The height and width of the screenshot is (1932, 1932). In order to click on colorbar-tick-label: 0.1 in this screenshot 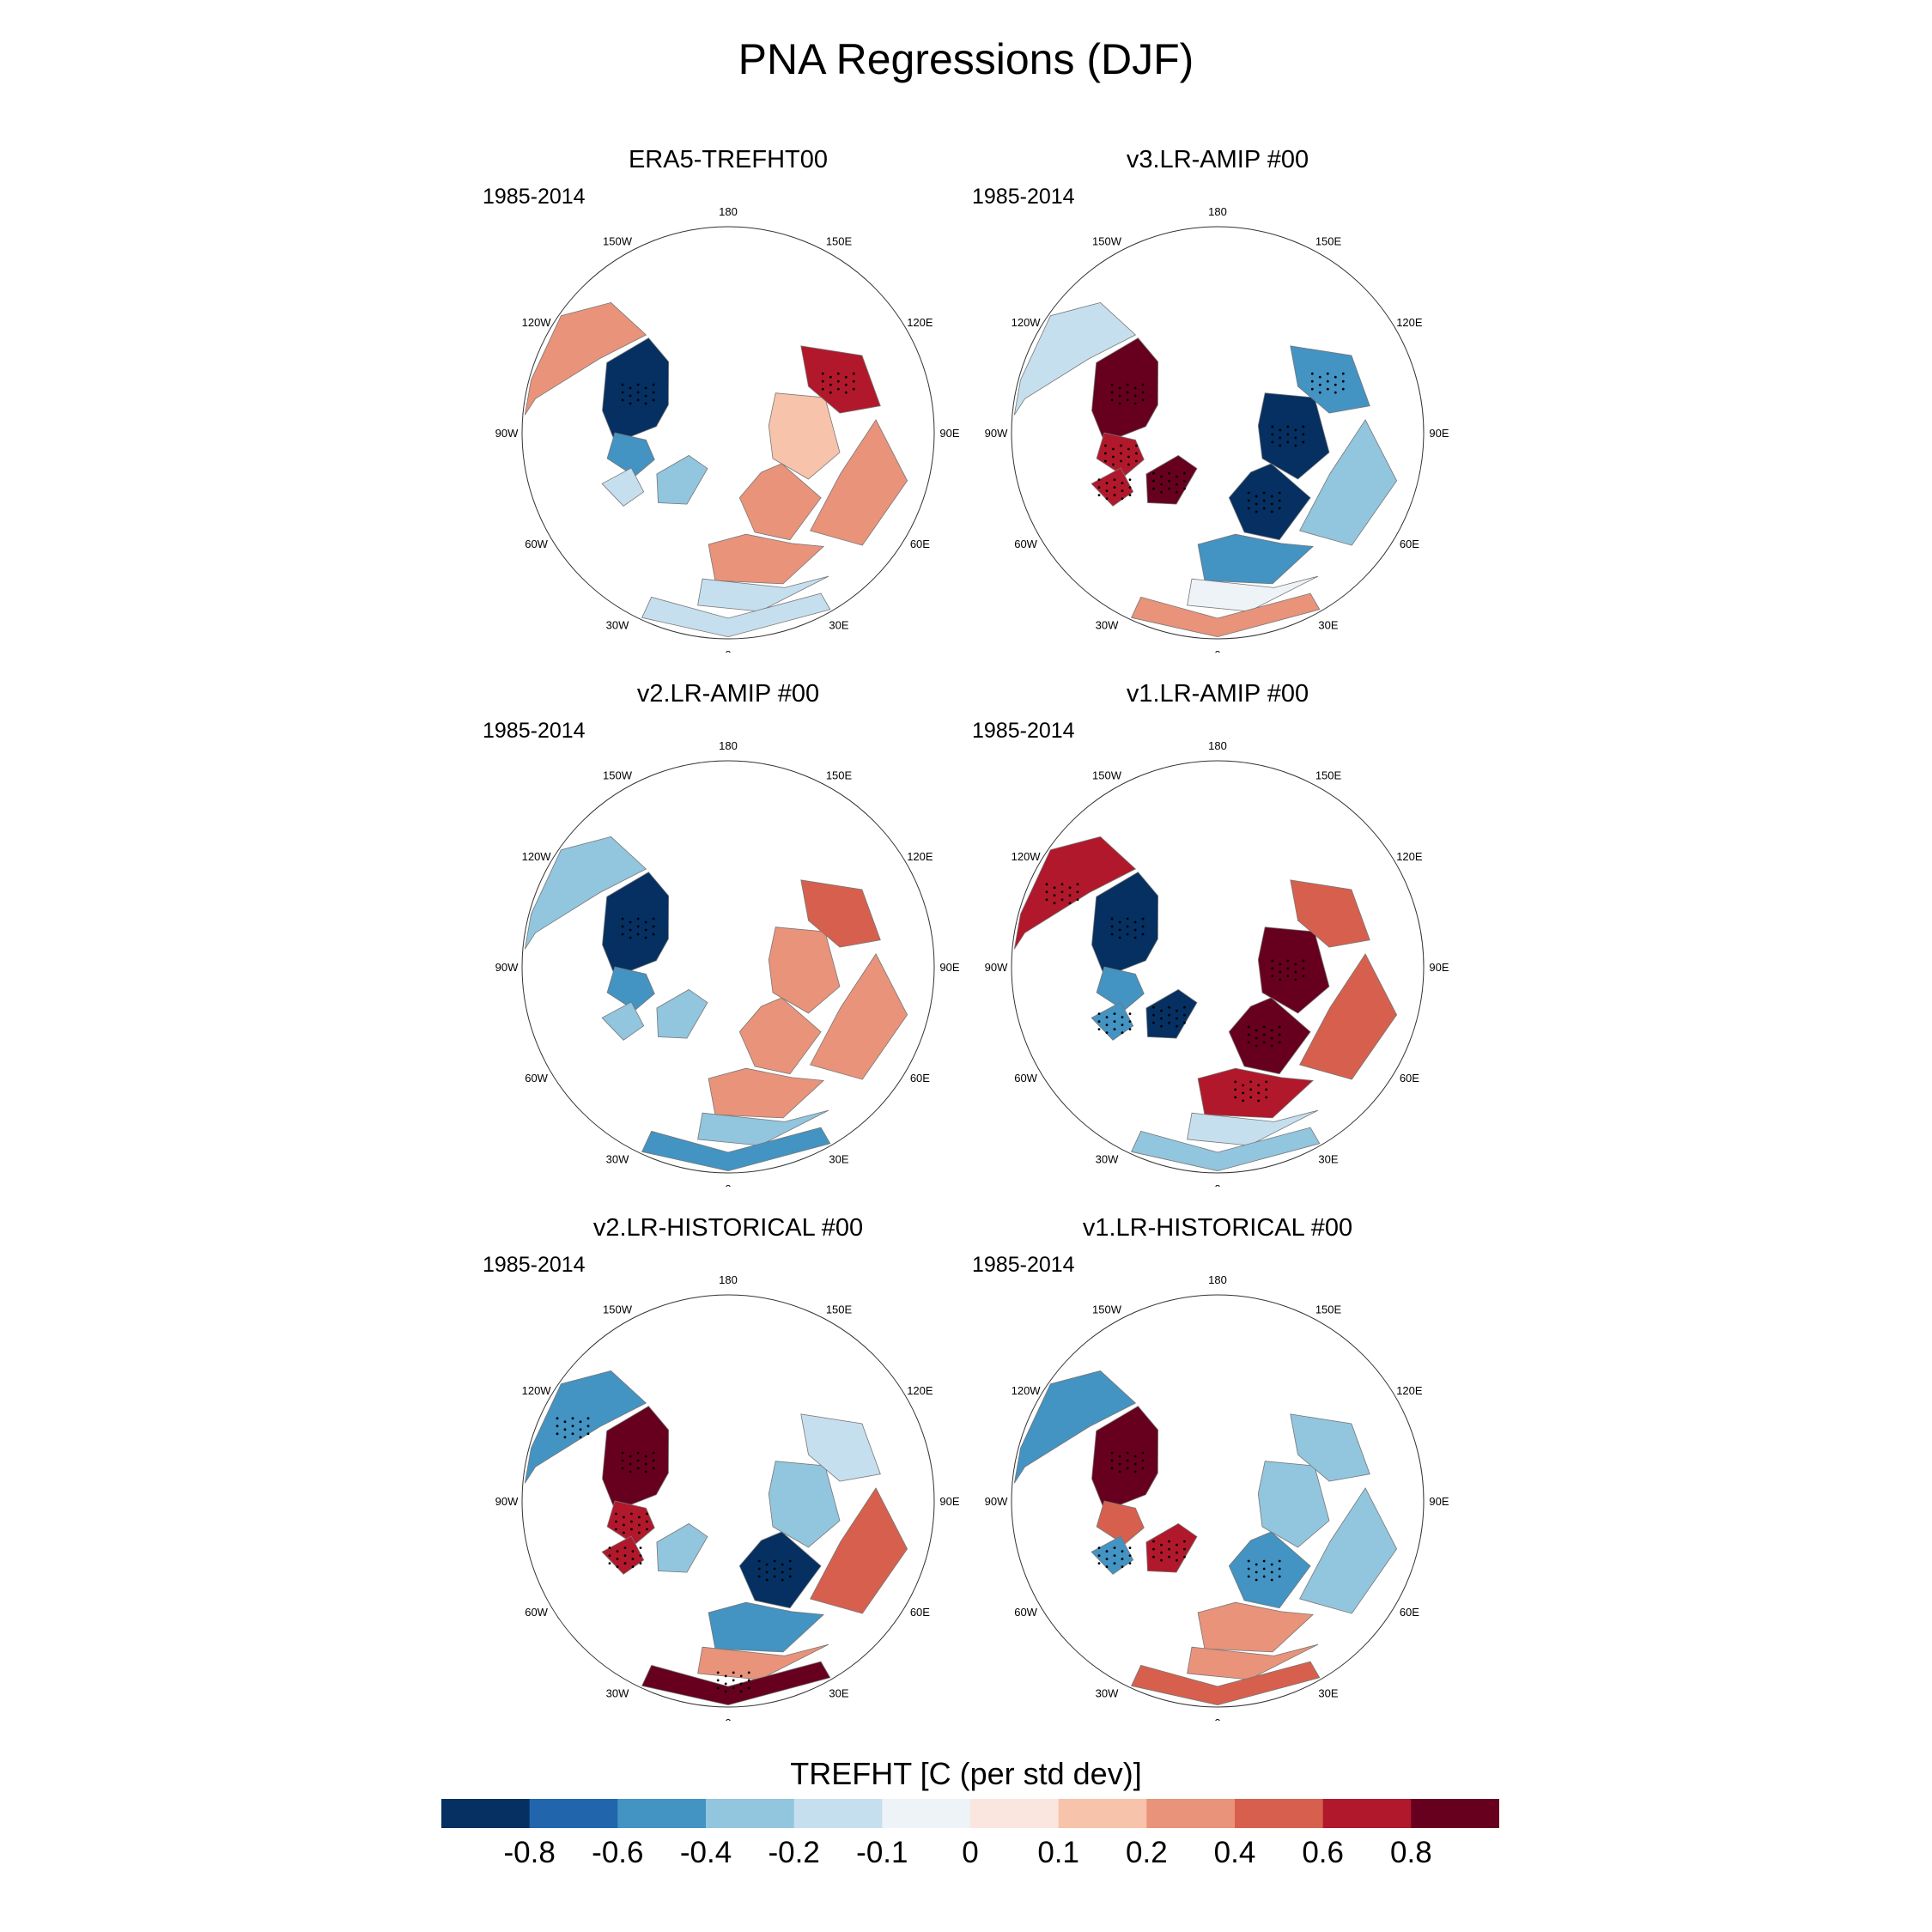, I will do `click(1058, 1852)`.